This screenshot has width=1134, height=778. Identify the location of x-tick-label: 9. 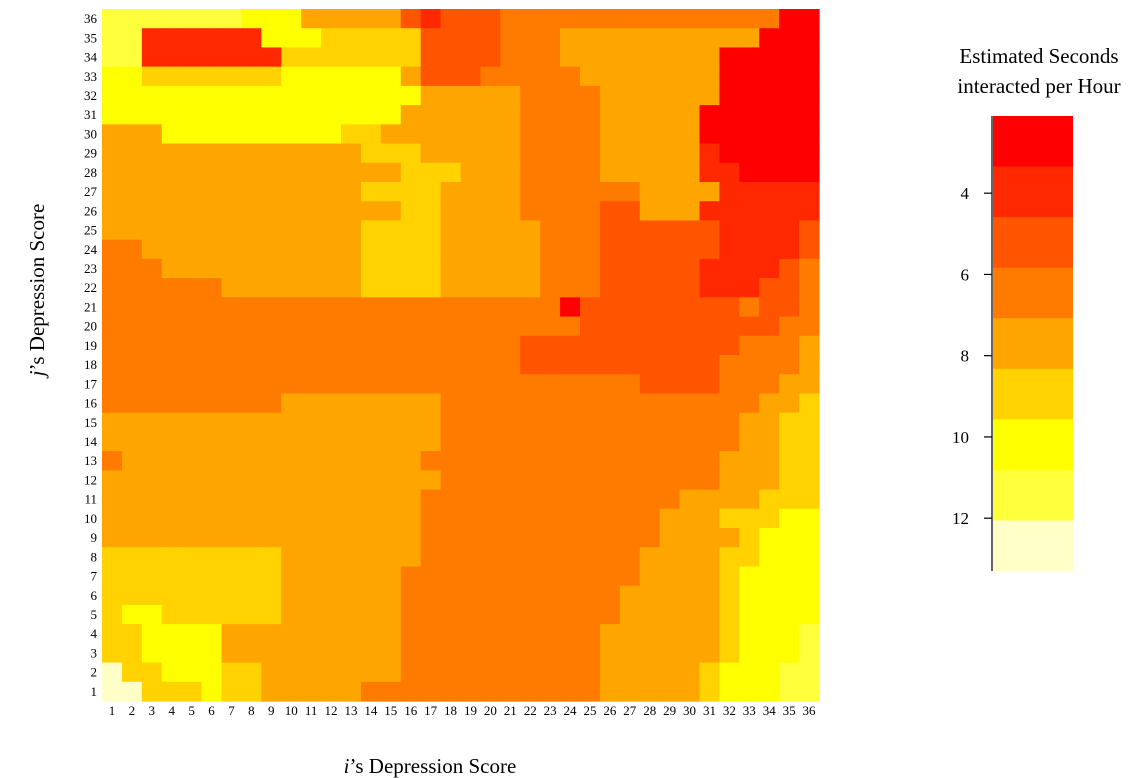
(271, 710).